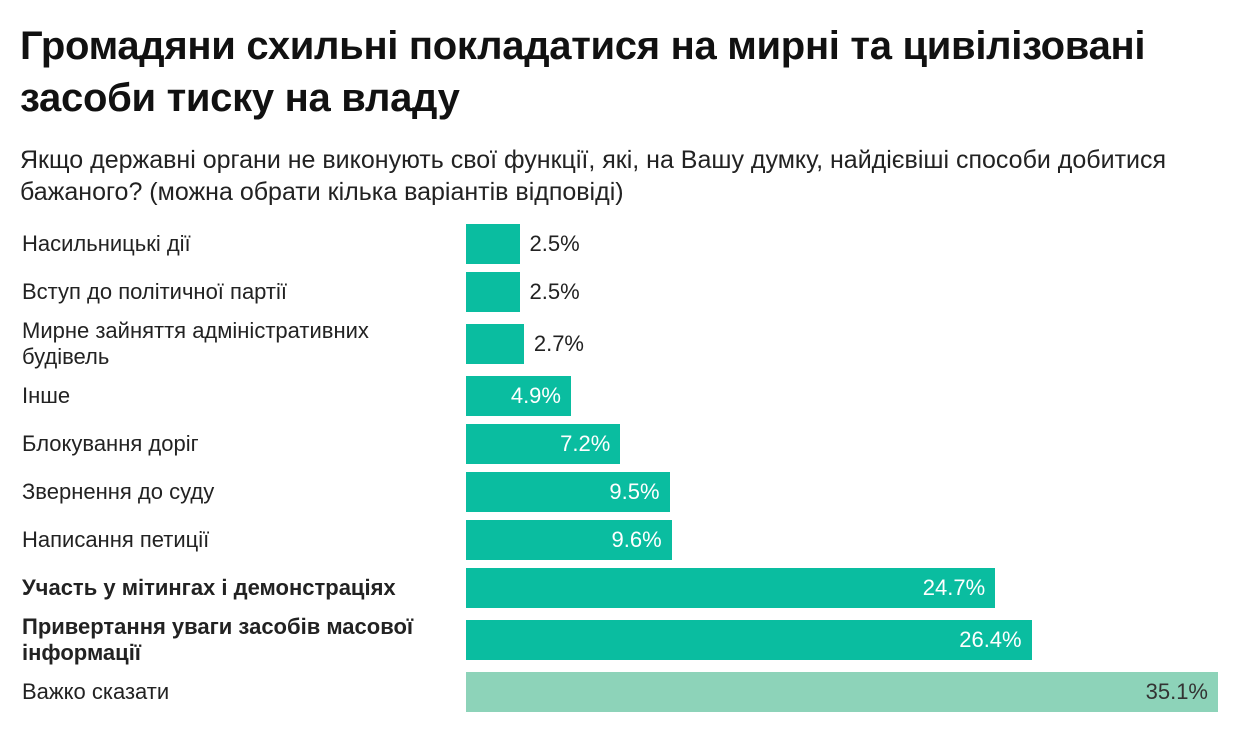 This screenshot has width=1235, height=754. I want to click on value-label: 9.5%, so click(634, 491).